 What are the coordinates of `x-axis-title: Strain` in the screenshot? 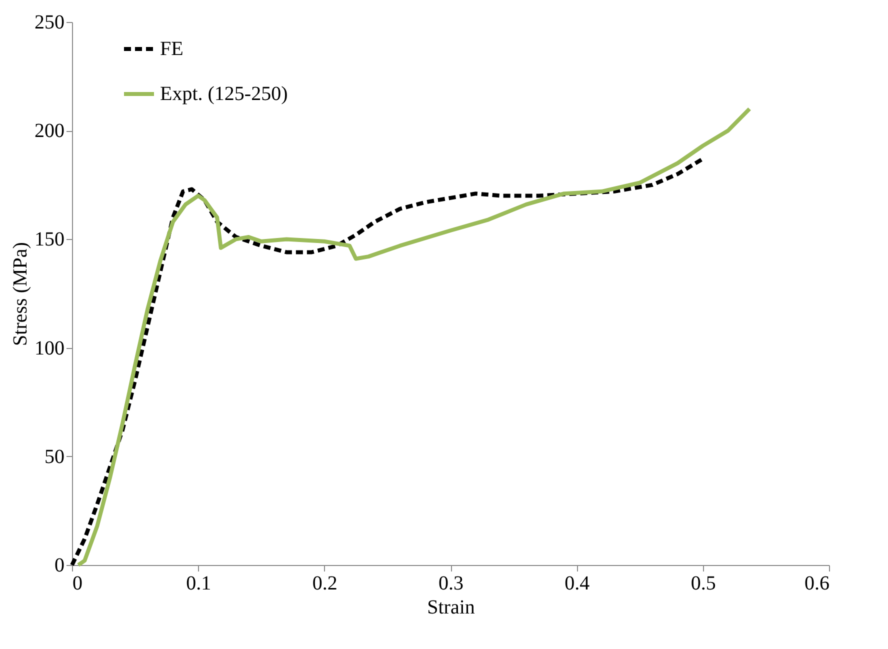 It's located at (451, 607).